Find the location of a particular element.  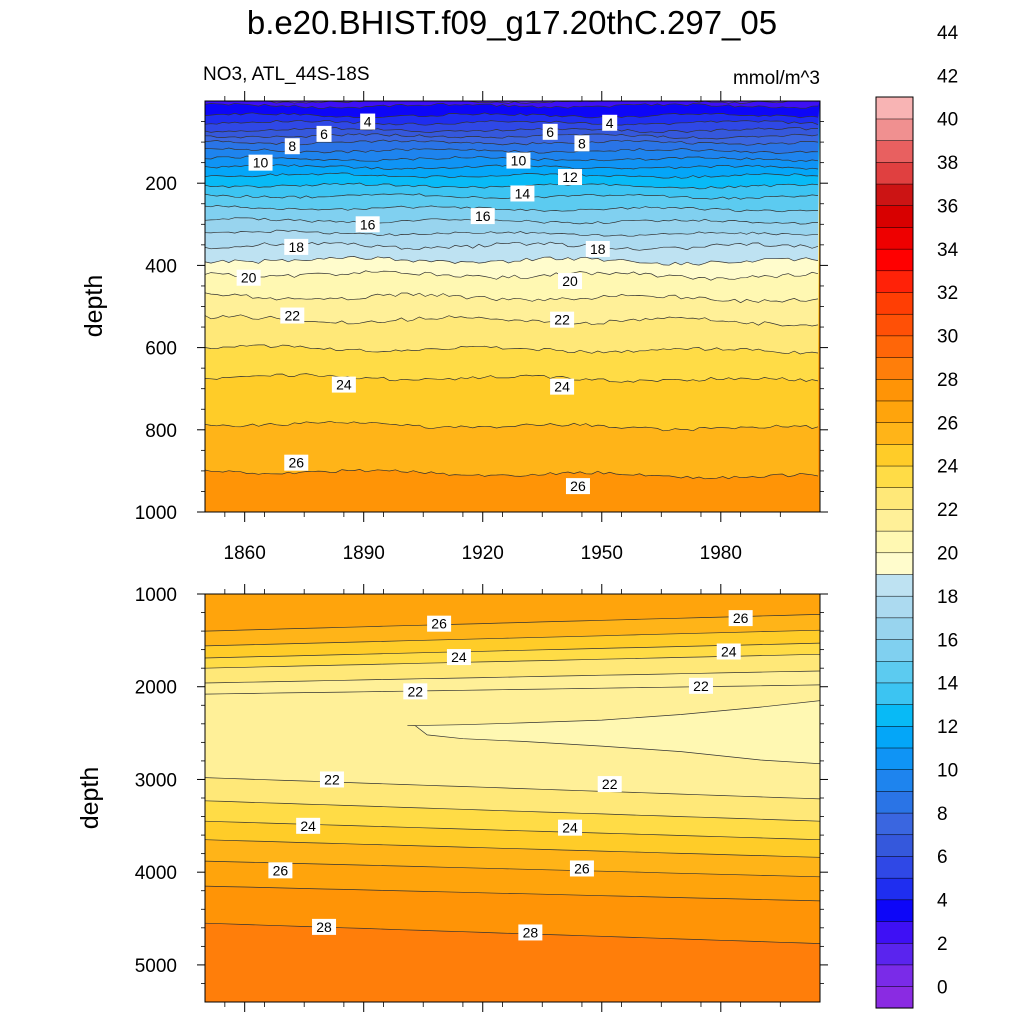

upper-y-tick-label: 800 is located at coordinates (161, 431).